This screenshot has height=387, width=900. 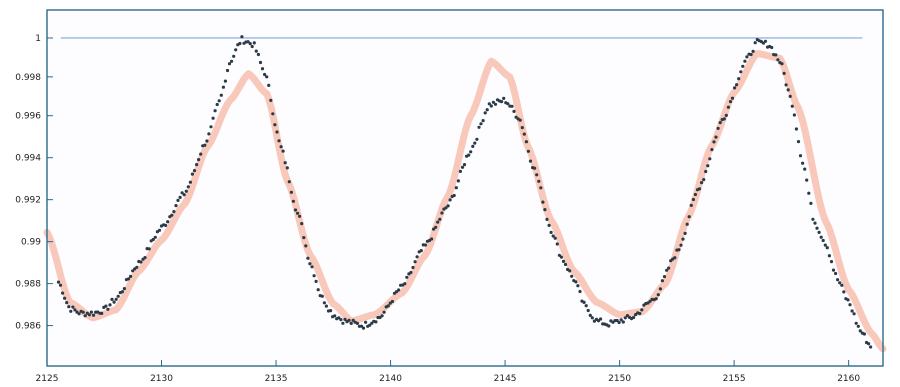 I want to click on x-tick-label: 2140, so click(x=390, y=379).